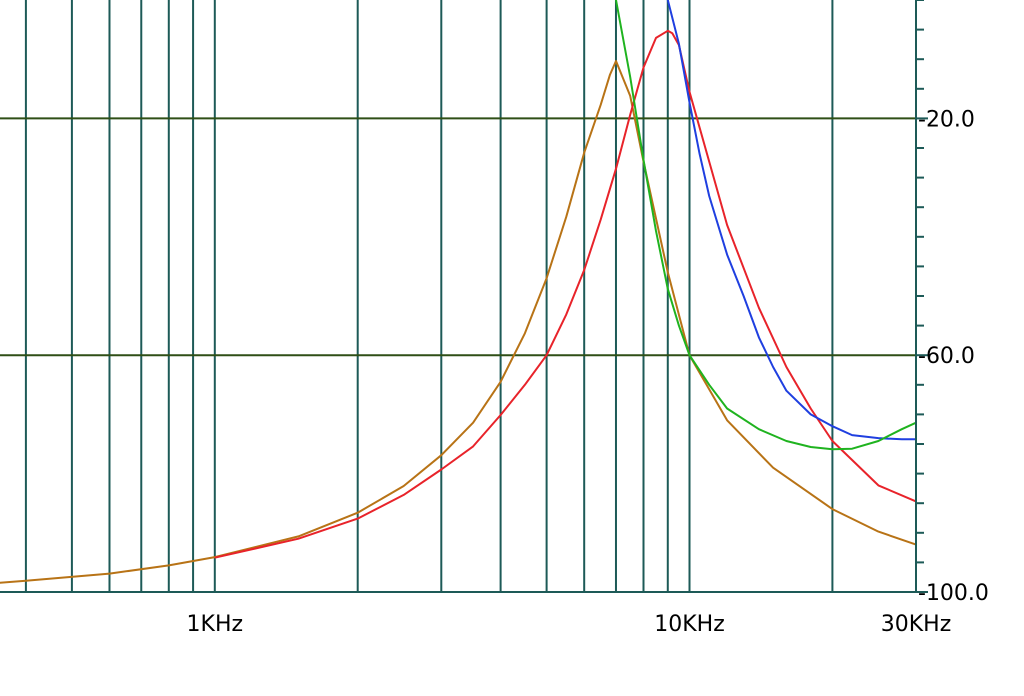 This screenshot has width=1024, height=696. Describe the element at coordinates (921, 296) in the screenshot. I see `y-axis` at that location.